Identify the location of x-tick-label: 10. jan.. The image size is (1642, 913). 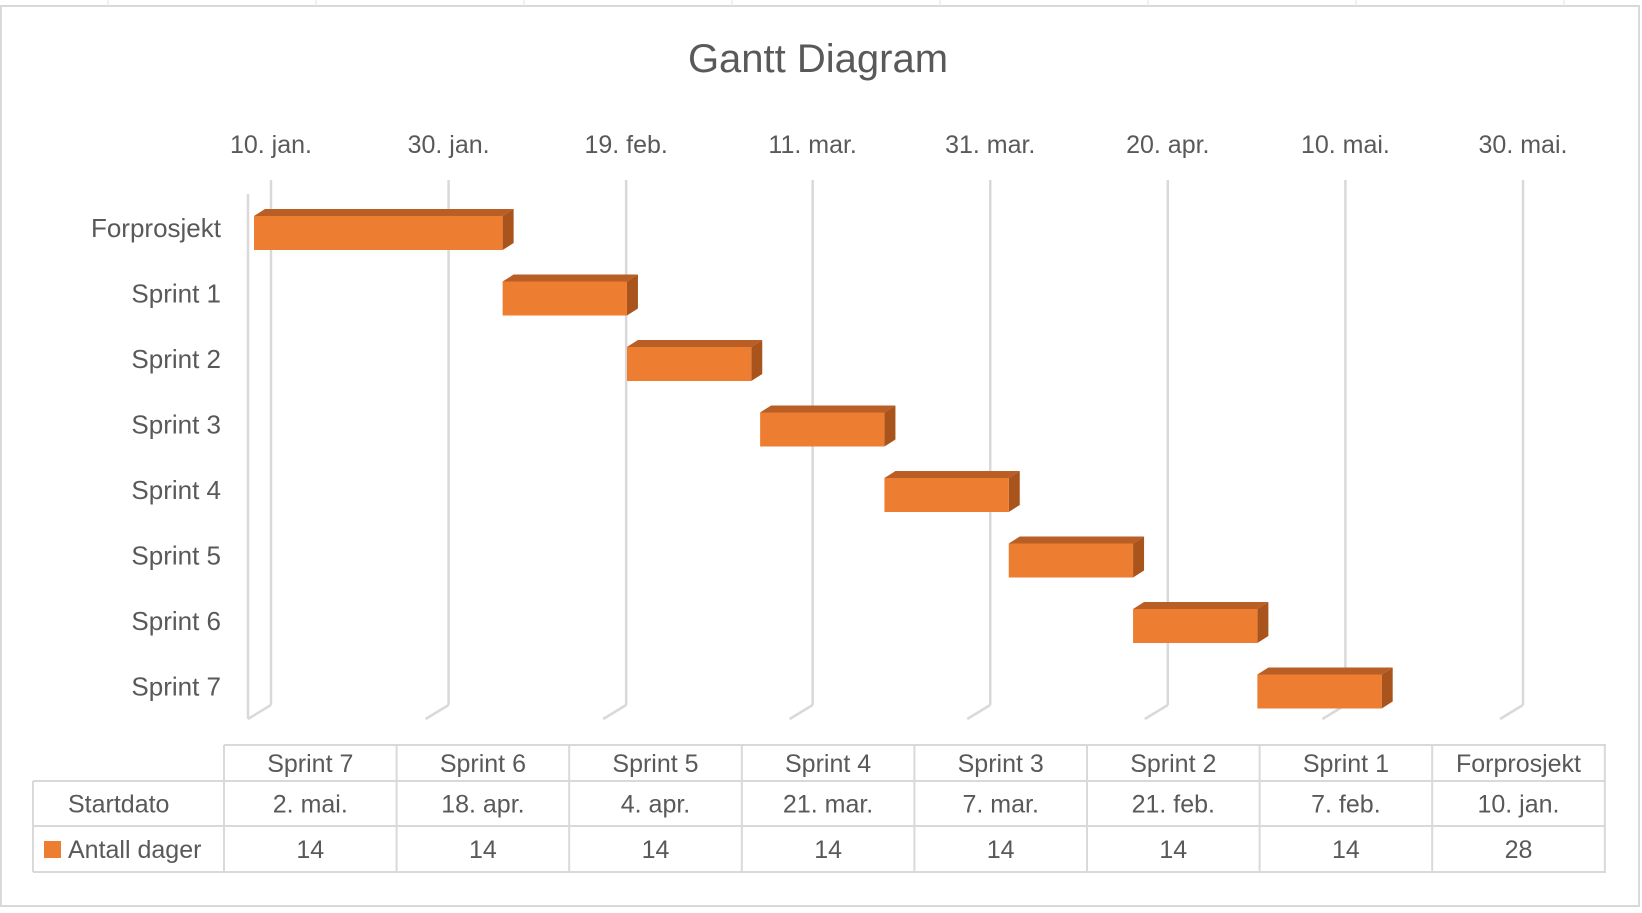
(271, 145).